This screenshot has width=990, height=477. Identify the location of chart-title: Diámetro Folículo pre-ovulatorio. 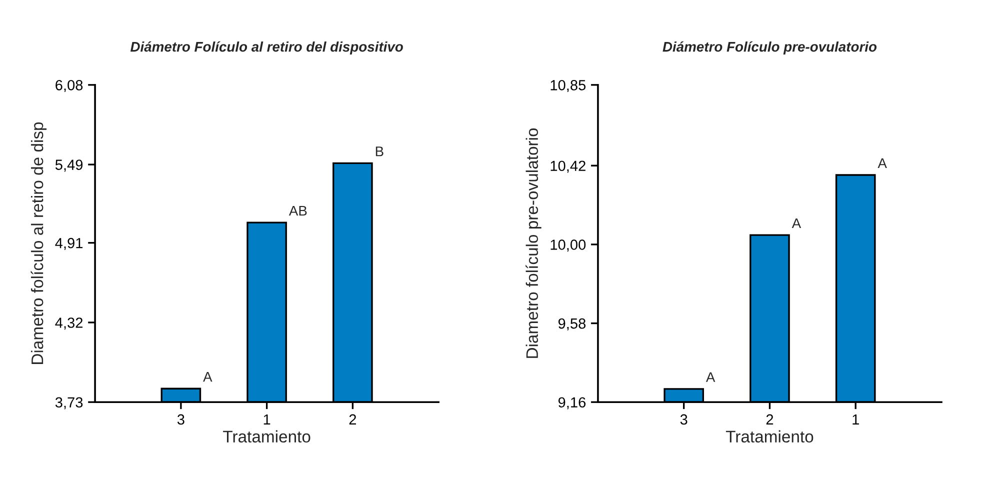
(769, 47).